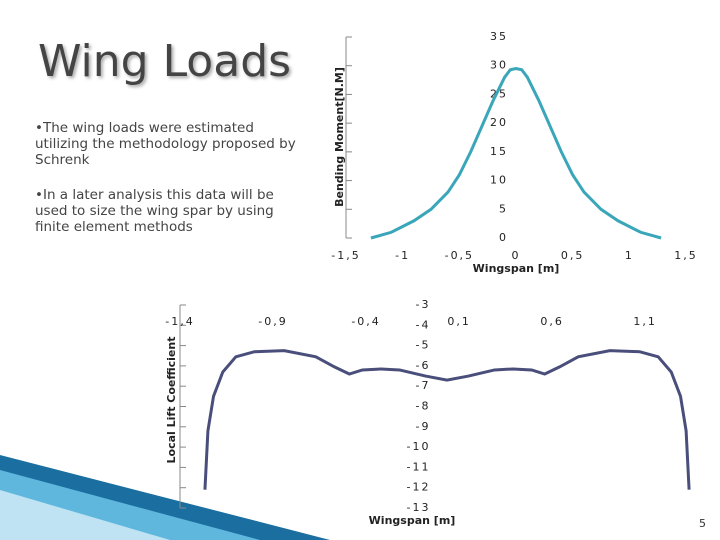  What do you see at coordinates (419, 487) in the screenshot?
I see `y-tick-label: -12` at bounding box center [419, 487].